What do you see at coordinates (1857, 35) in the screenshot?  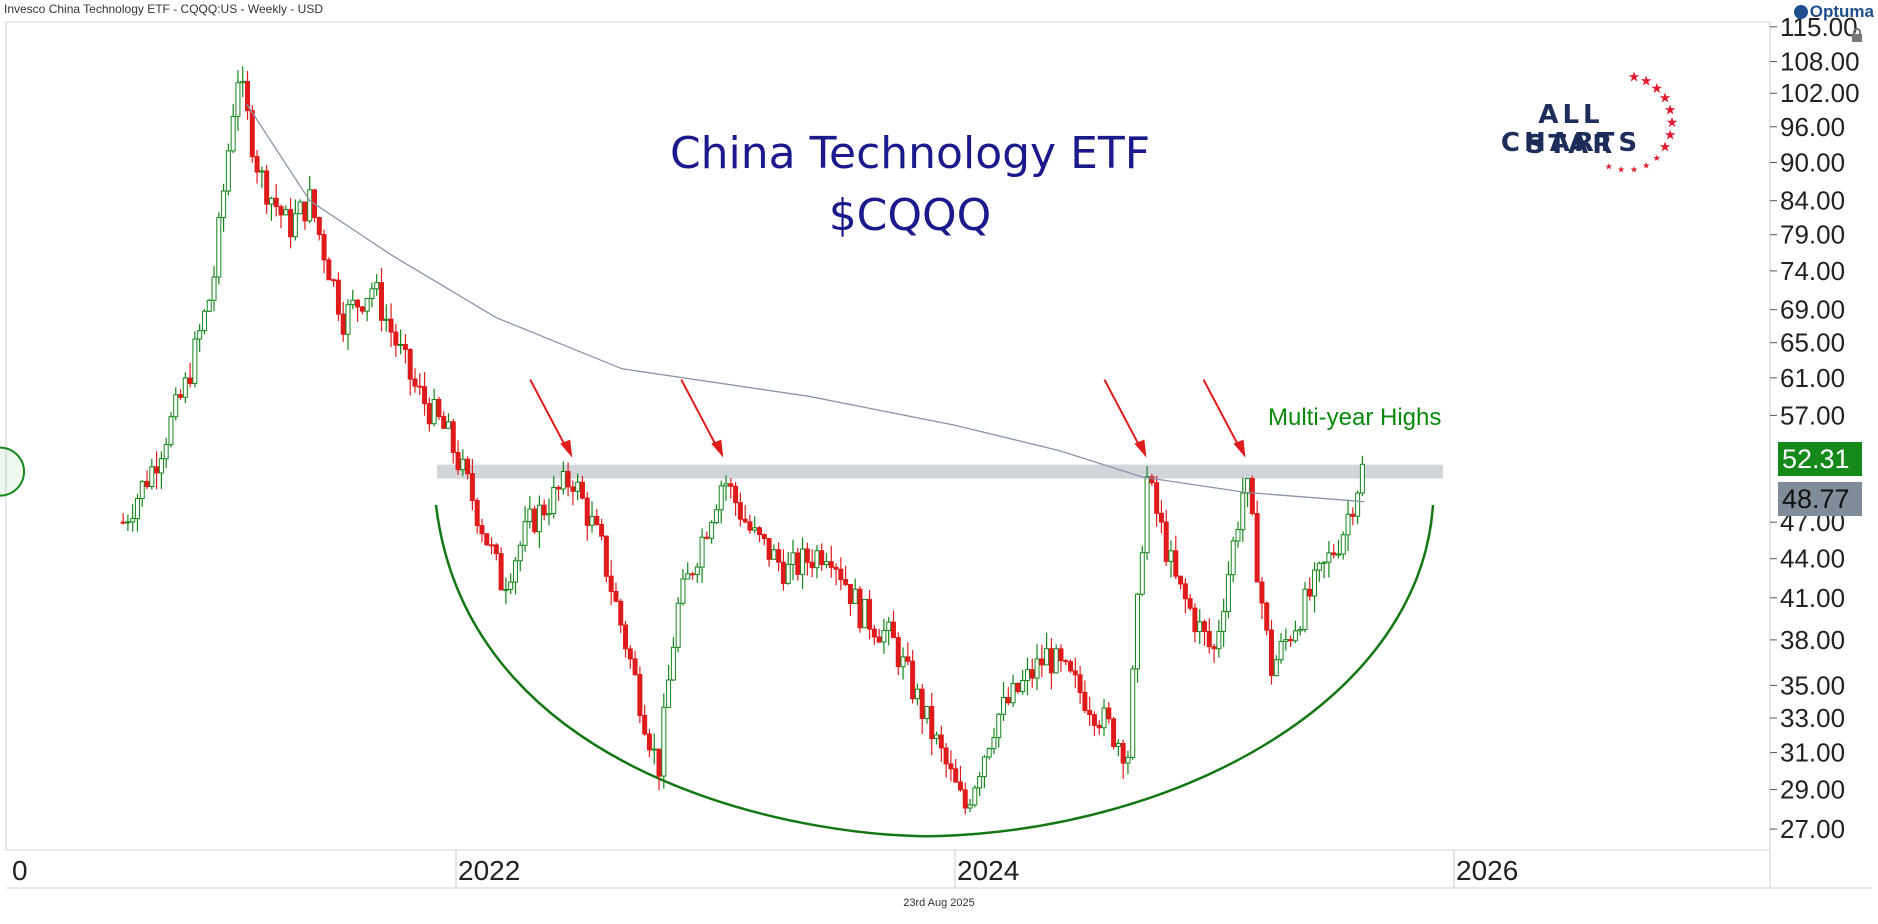 I see `lock-icon` at bounding box center [1857, 35].